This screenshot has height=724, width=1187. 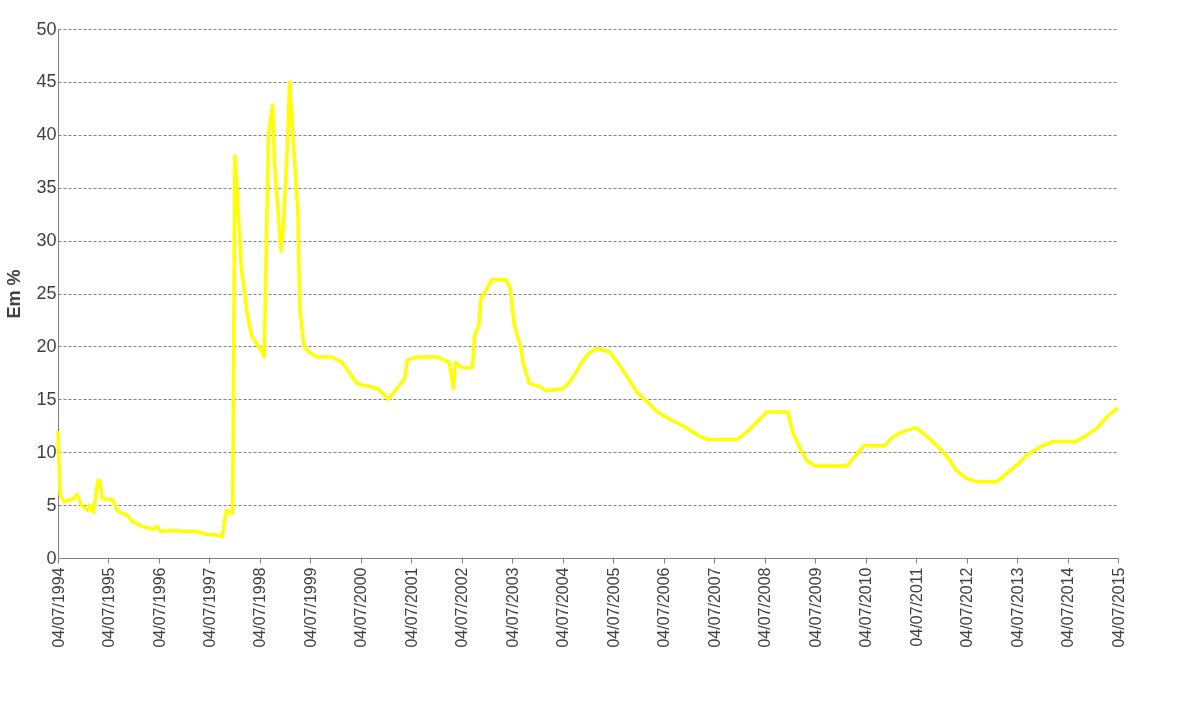 What do you see at coordinates (1118, 607) in the screenshot?
I see `x-tick-label: 04/07/2015` at bounding box center [1118, 607].